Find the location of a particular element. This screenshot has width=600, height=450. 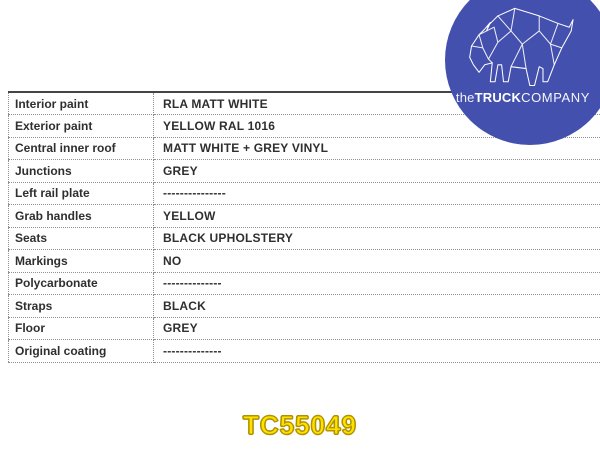

spec-value-cell: YELLOW is located at coordinates (376, 216).